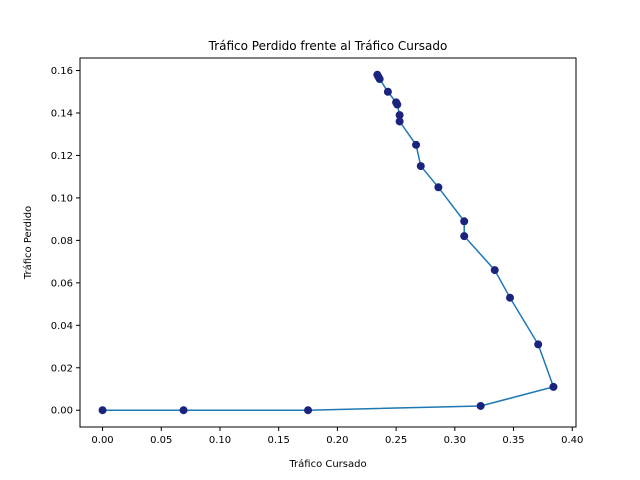  What do you see at coordinates (62, 368) in the screenshot?
I see `y-tick-label: 0.02` at bounding box center [62, 368].